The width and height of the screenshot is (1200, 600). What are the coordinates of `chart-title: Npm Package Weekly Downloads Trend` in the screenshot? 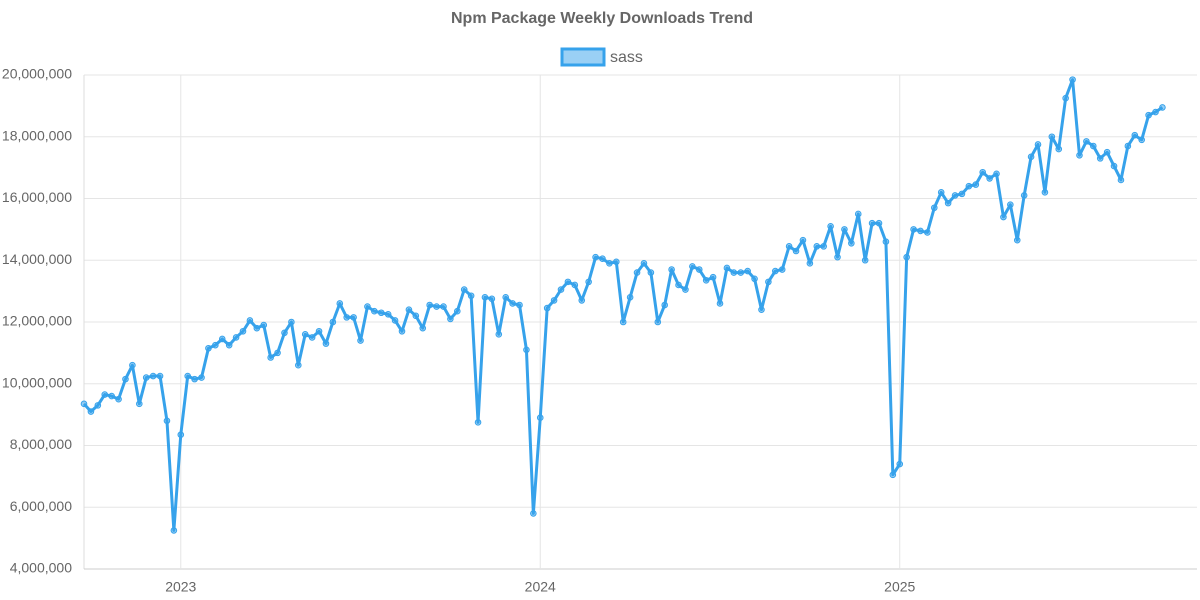 It's located at (602, 18).